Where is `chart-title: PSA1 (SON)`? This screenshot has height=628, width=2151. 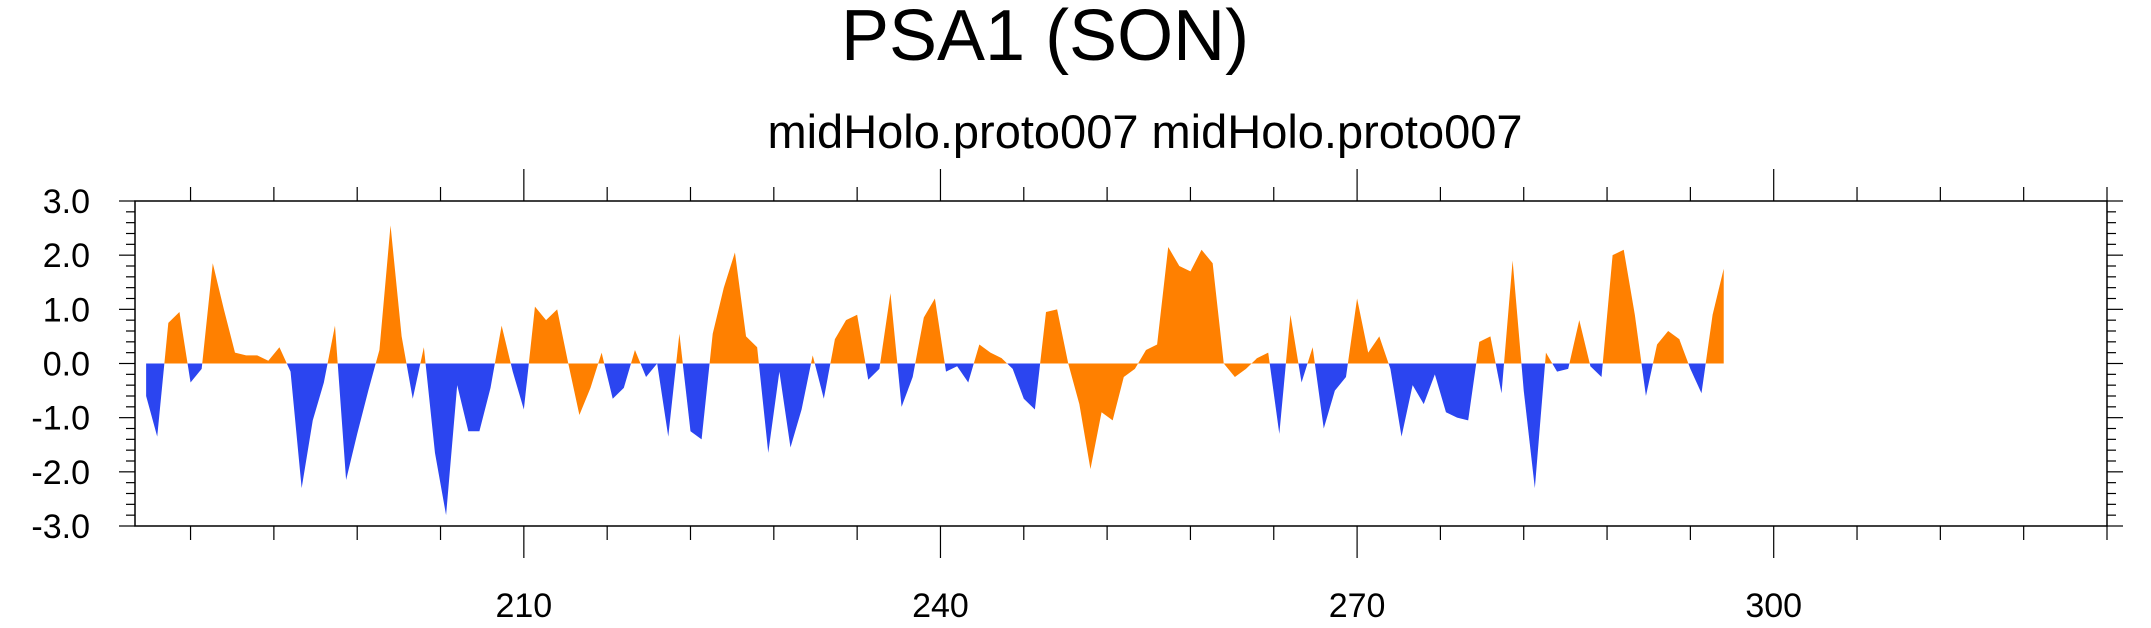 chart-title: PSA1 (SON) is located at coordinates (1045, 38).